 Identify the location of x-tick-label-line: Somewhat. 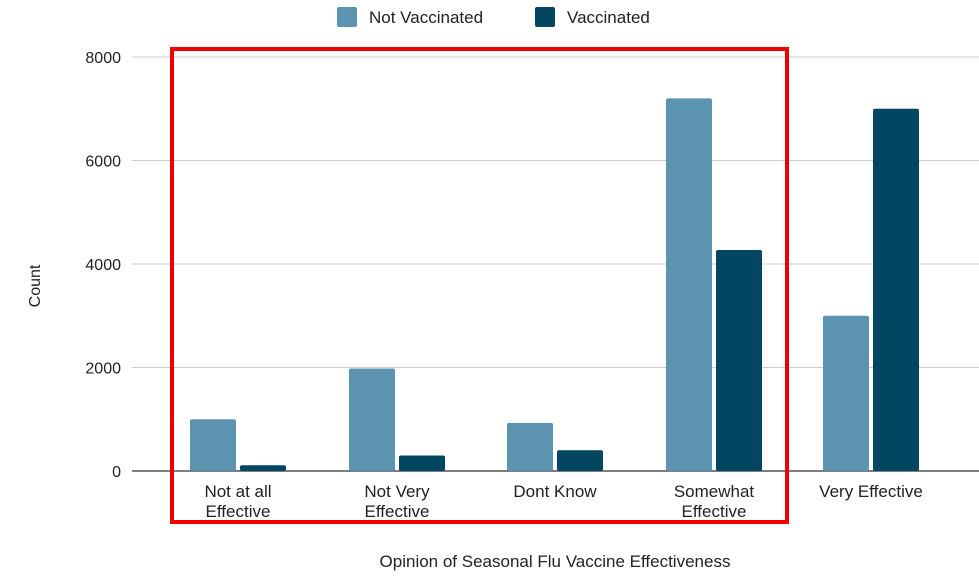
(714, 491).